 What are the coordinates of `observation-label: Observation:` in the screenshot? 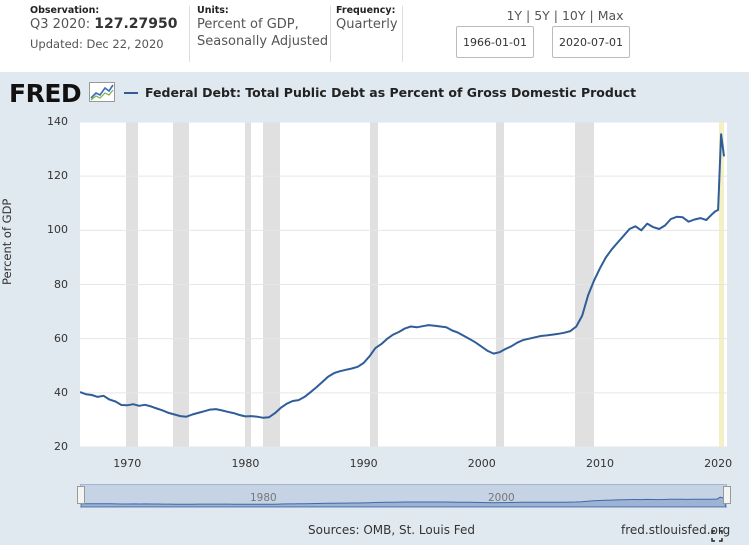 It's located at (65, 10).